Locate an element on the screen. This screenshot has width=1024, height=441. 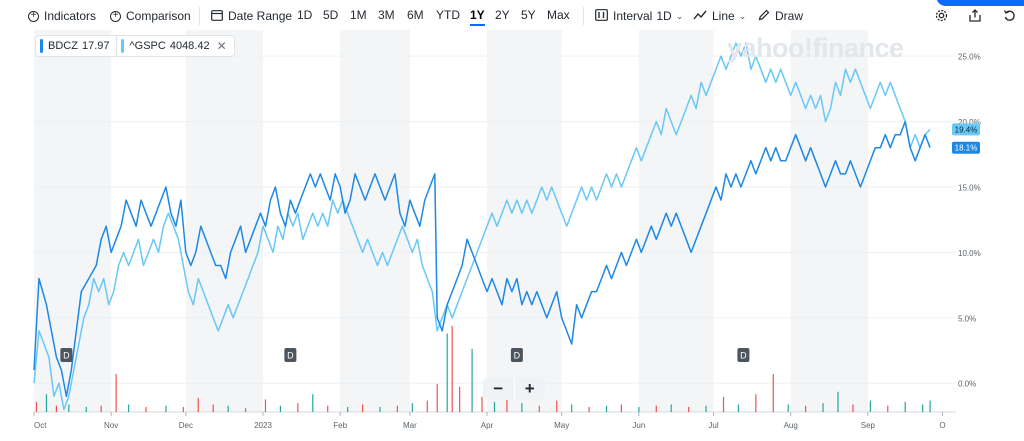
range-6m: 6M is located at coordinates (415, 15).